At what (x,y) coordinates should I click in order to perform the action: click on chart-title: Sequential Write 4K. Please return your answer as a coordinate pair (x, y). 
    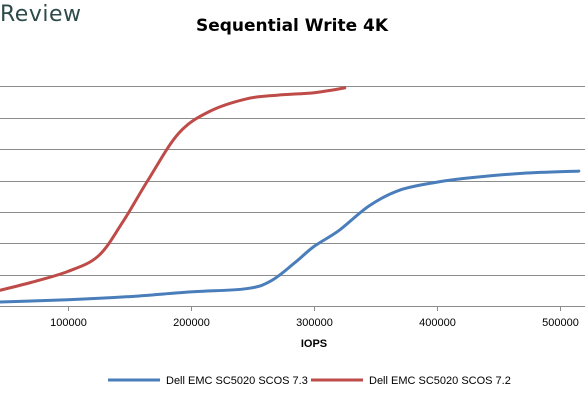
    Looking at the image, I should click on (292, 26).